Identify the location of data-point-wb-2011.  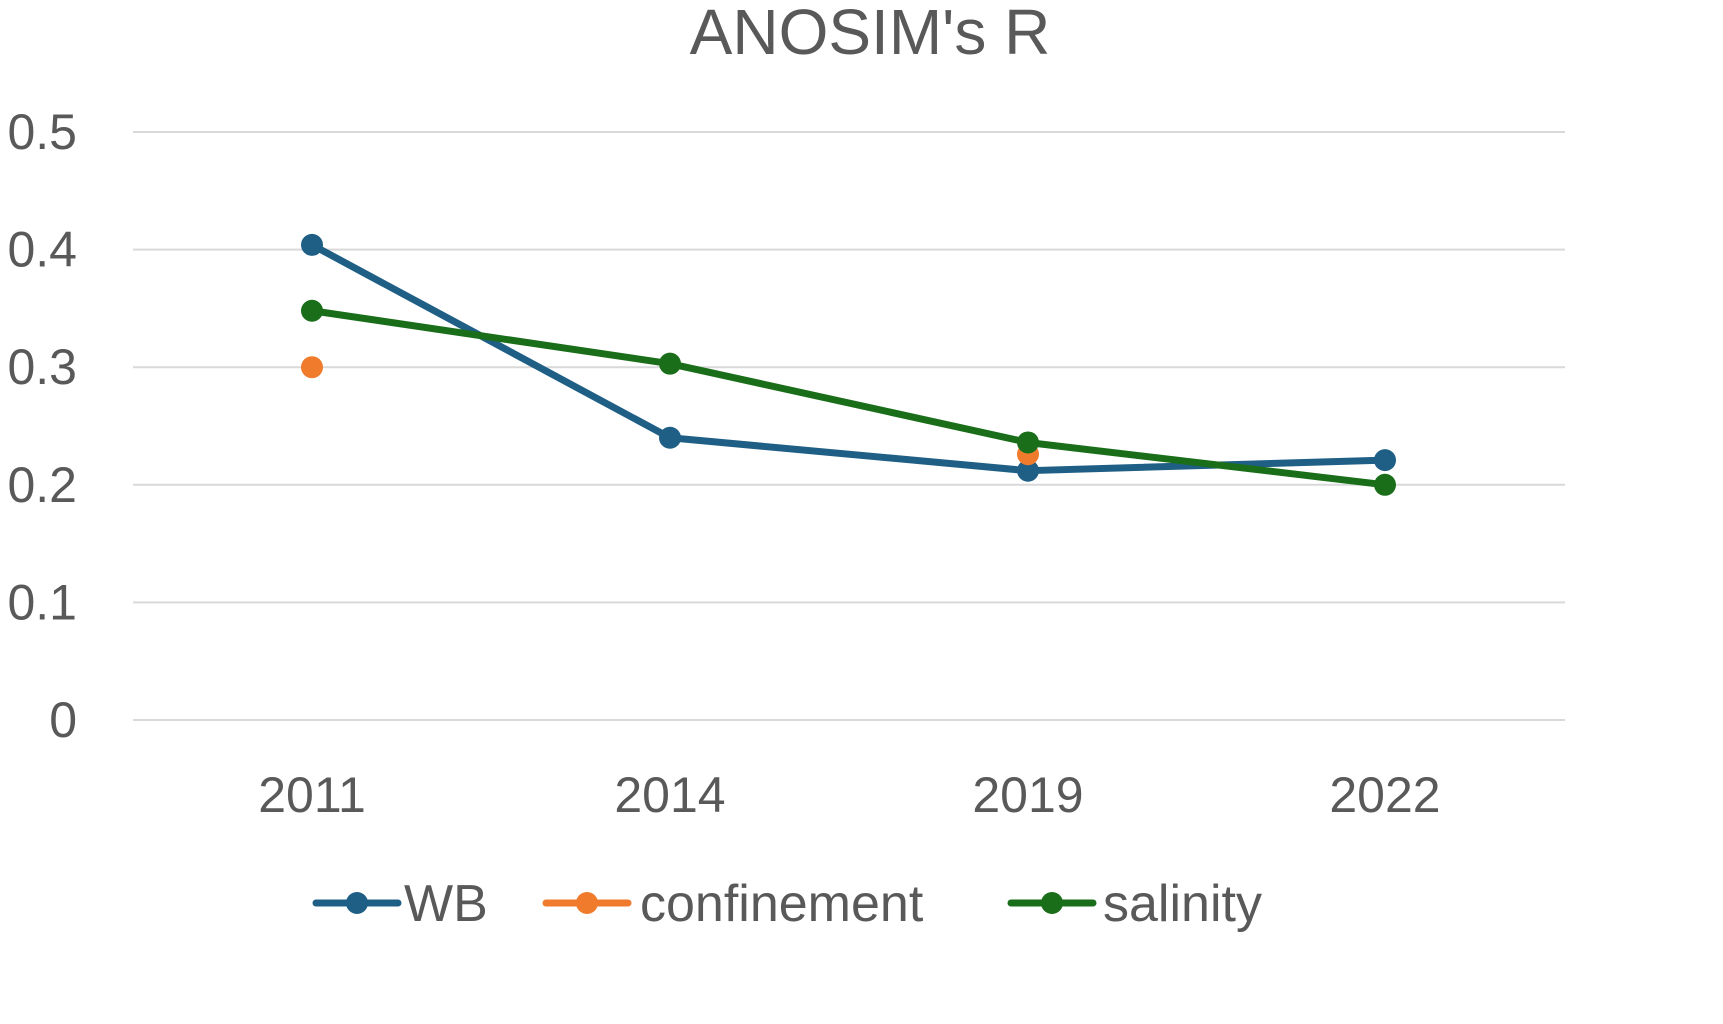
(312, 244).